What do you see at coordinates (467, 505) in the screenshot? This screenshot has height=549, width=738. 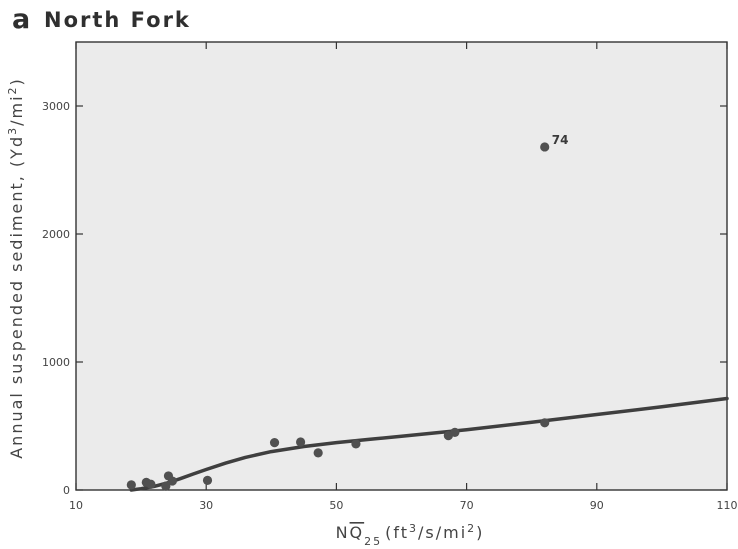 I see `x-tick-label: 70` at bounding box center [467, 505].